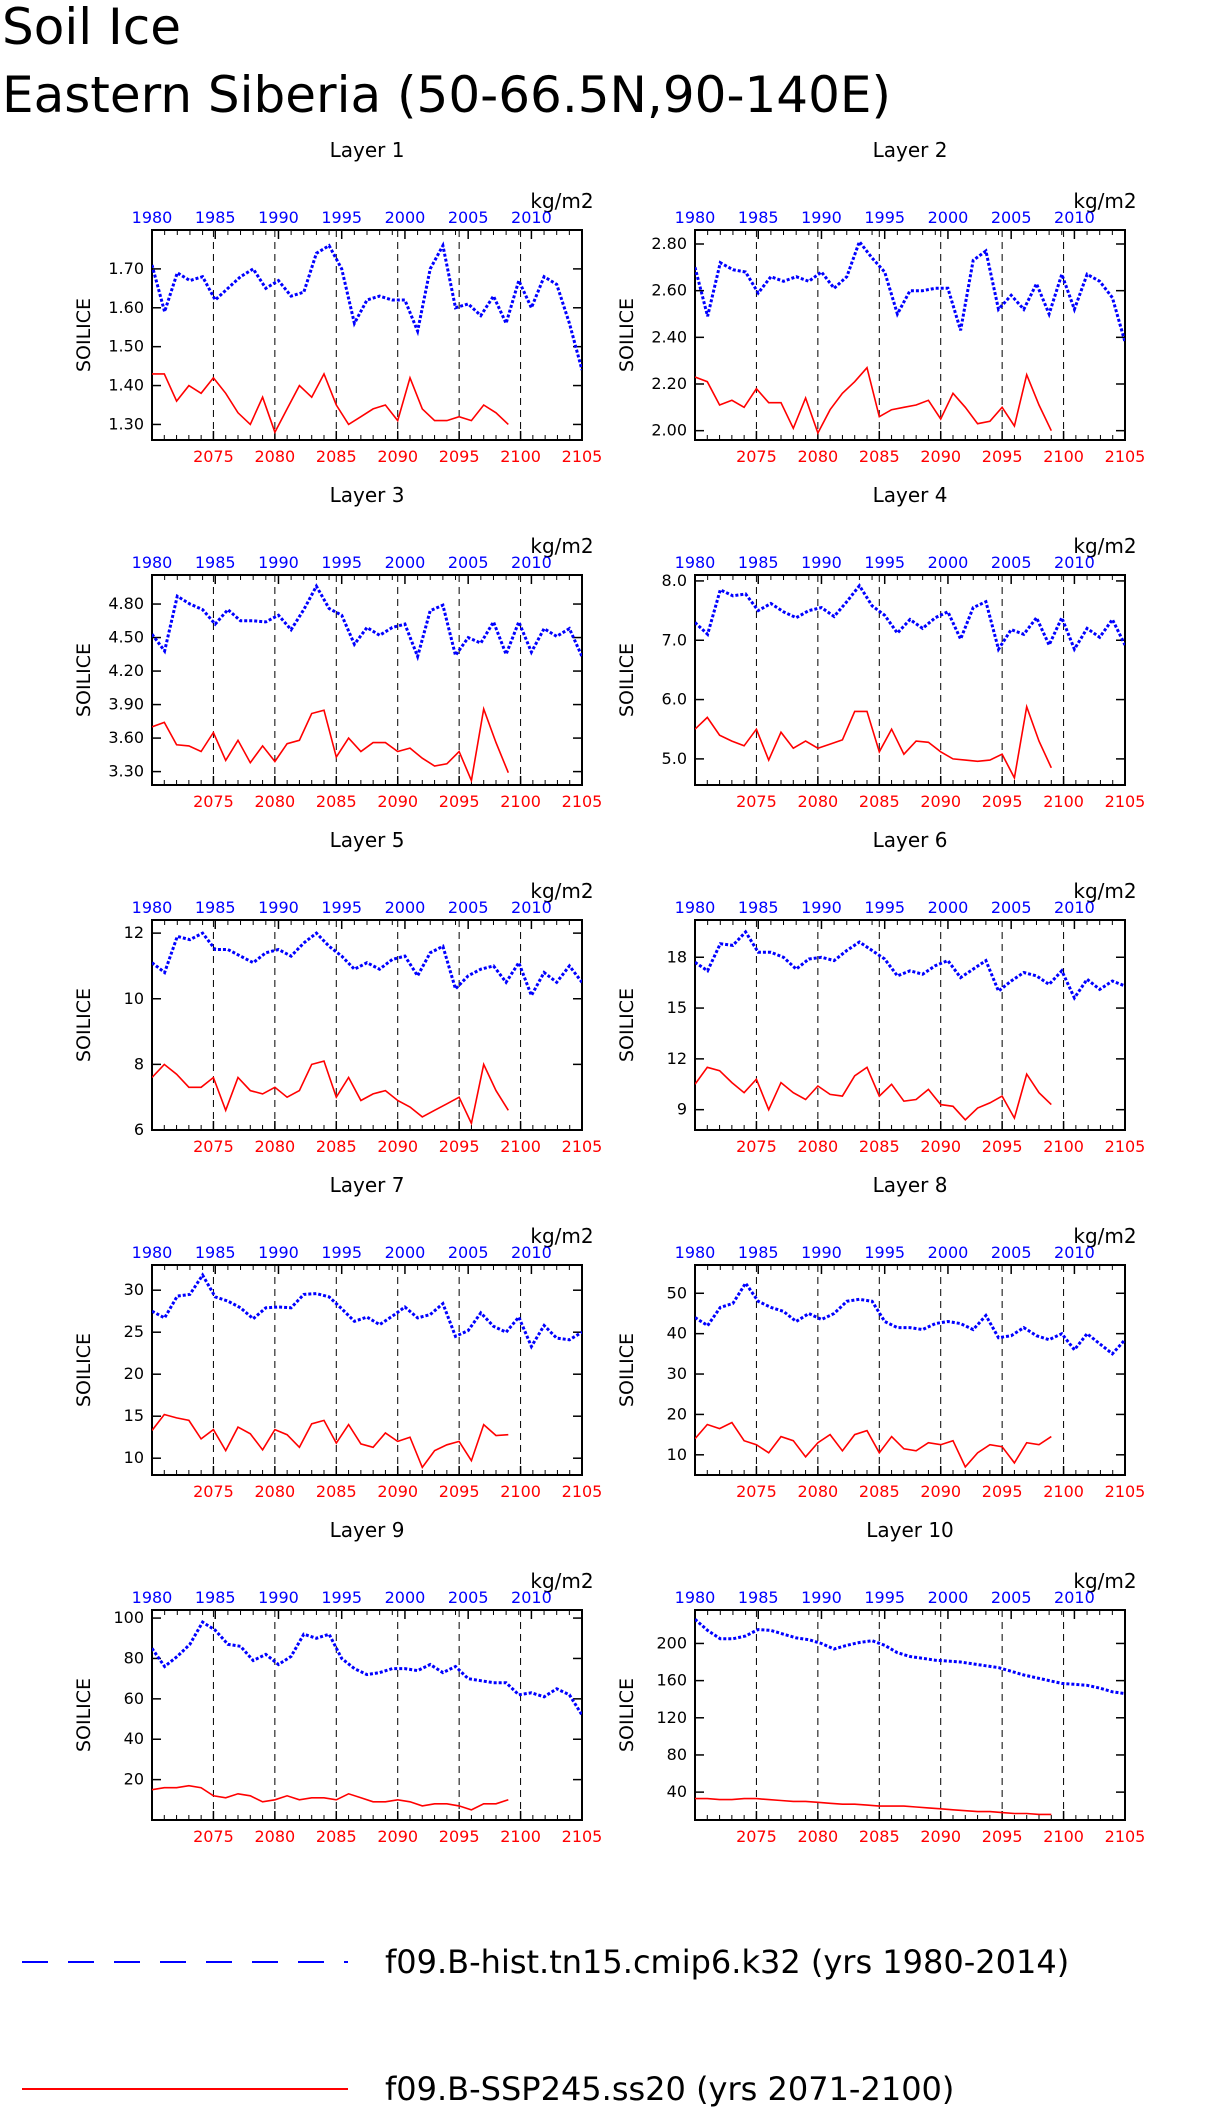  What do you see at coordinates (126, 704) in the screenshot?
I see `y-tick-label: 3.90` at bounding box center [126, 704].